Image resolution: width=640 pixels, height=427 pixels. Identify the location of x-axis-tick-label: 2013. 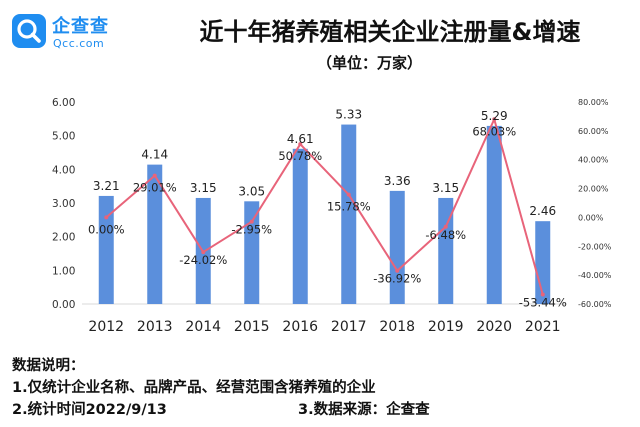
(155, 327).